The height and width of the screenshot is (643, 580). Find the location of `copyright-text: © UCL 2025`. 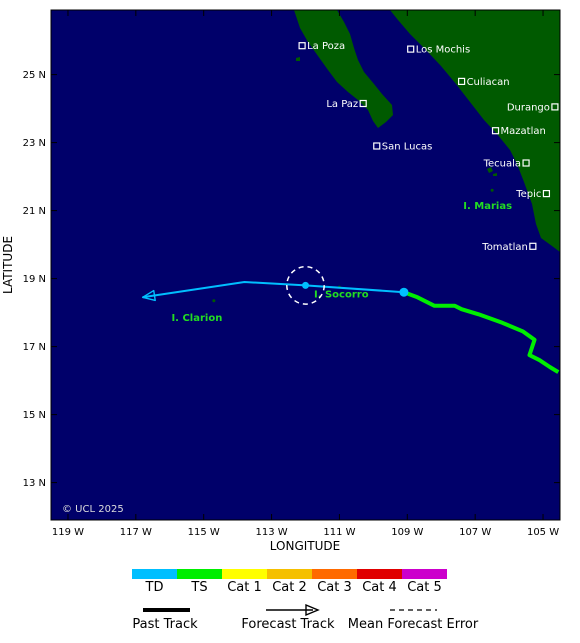

copyright-text: © UCL 2025 is located at coordinates (93, 509).